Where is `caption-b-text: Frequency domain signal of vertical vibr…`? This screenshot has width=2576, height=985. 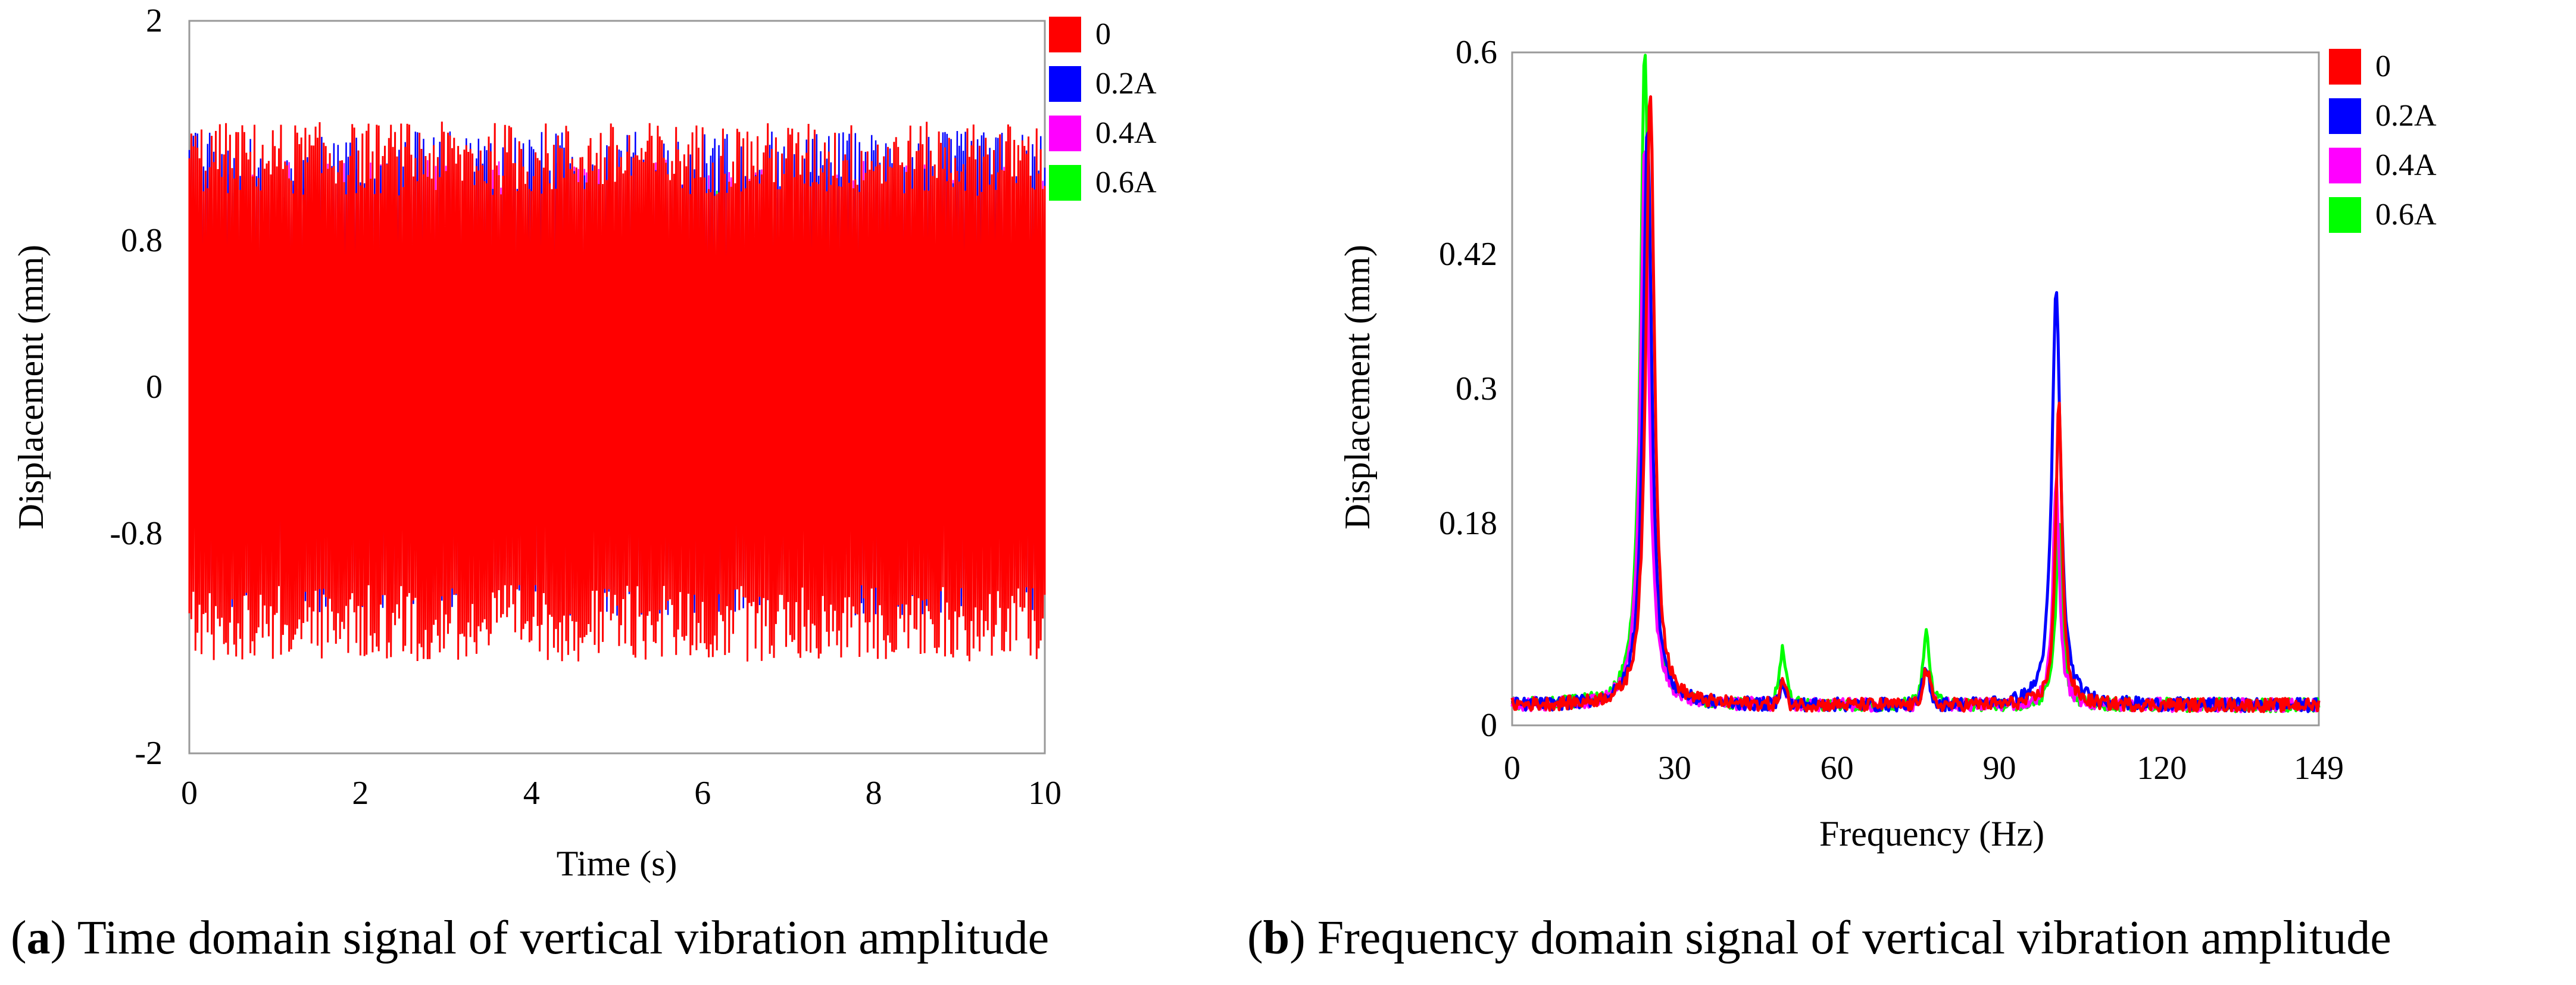 caption-b-text: Frequency domain signal of vertical vibr… is located at coordinates (1854, 938).